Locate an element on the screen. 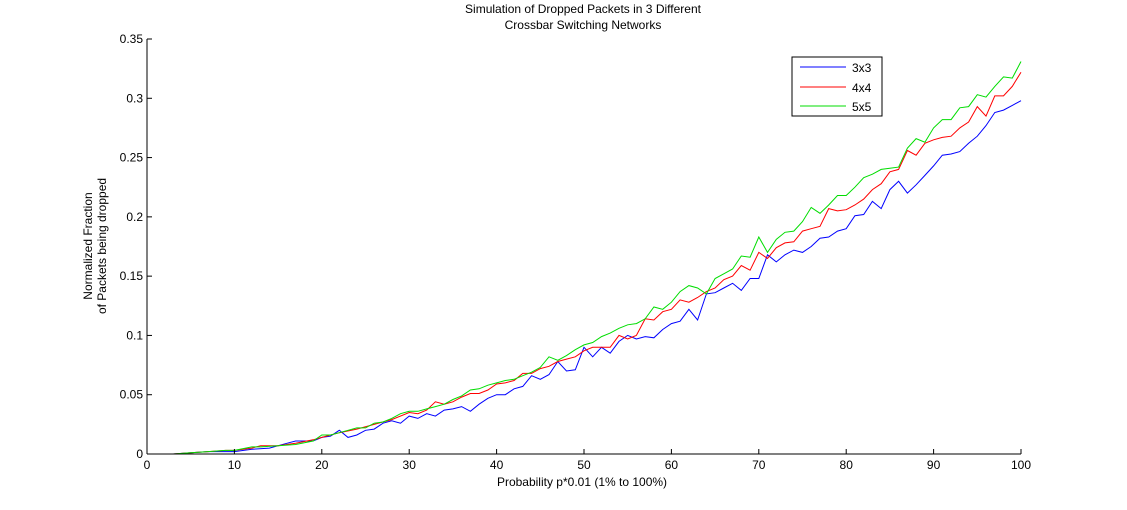 The width and height of the screenshot is (1127, 510). x-tick-label: 40 is located at coordinates (497, 465).